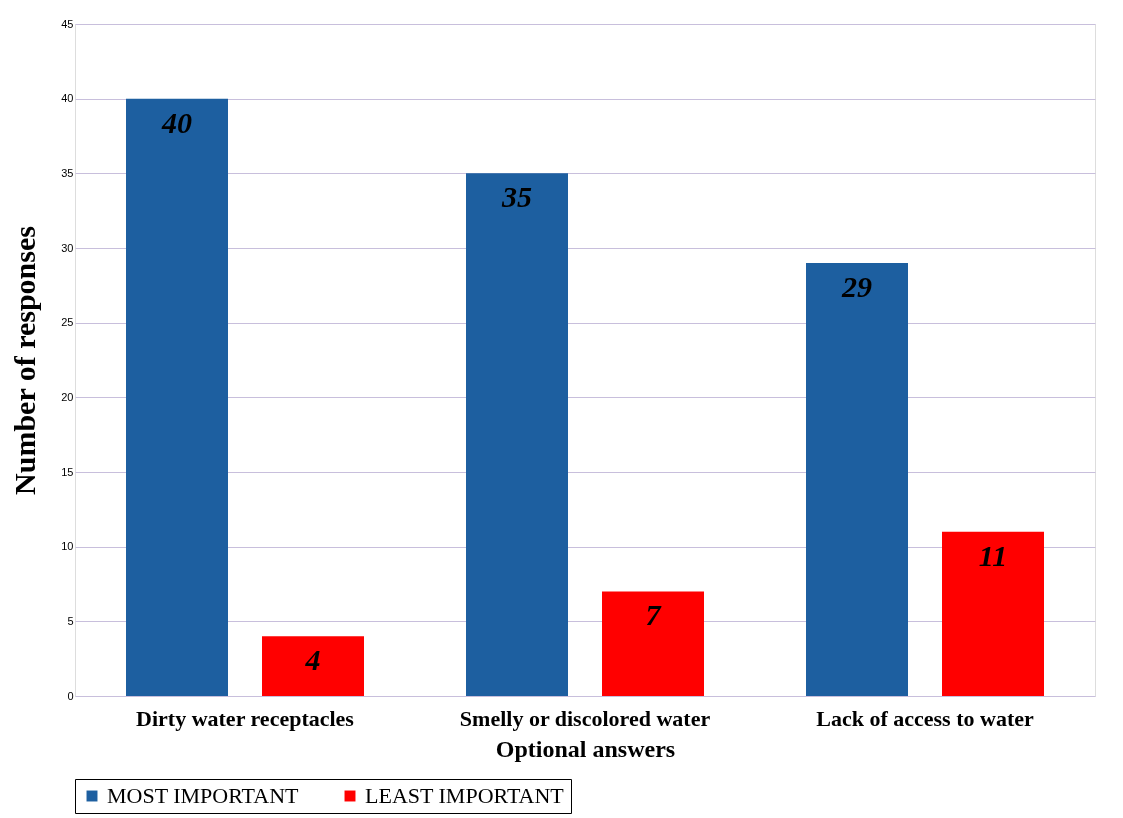 The image size is (1123, 818). I want to click on data-label: 7, so click(653, 615).